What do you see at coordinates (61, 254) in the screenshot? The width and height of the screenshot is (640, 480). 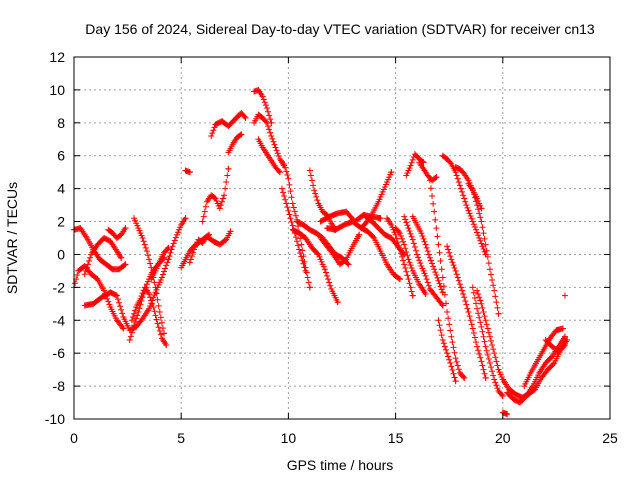 I see `y-tick-label: 0` at bounding box center [61, 254].